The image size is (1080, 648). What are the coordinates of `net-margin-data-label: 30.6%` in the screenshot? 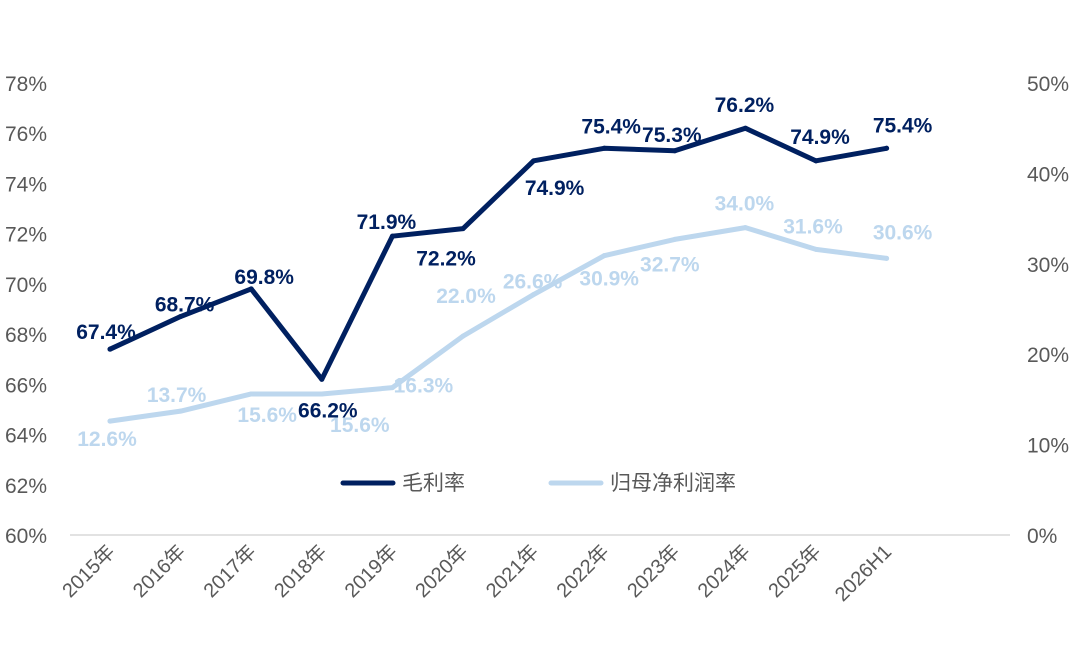 It's located at (903, 232).